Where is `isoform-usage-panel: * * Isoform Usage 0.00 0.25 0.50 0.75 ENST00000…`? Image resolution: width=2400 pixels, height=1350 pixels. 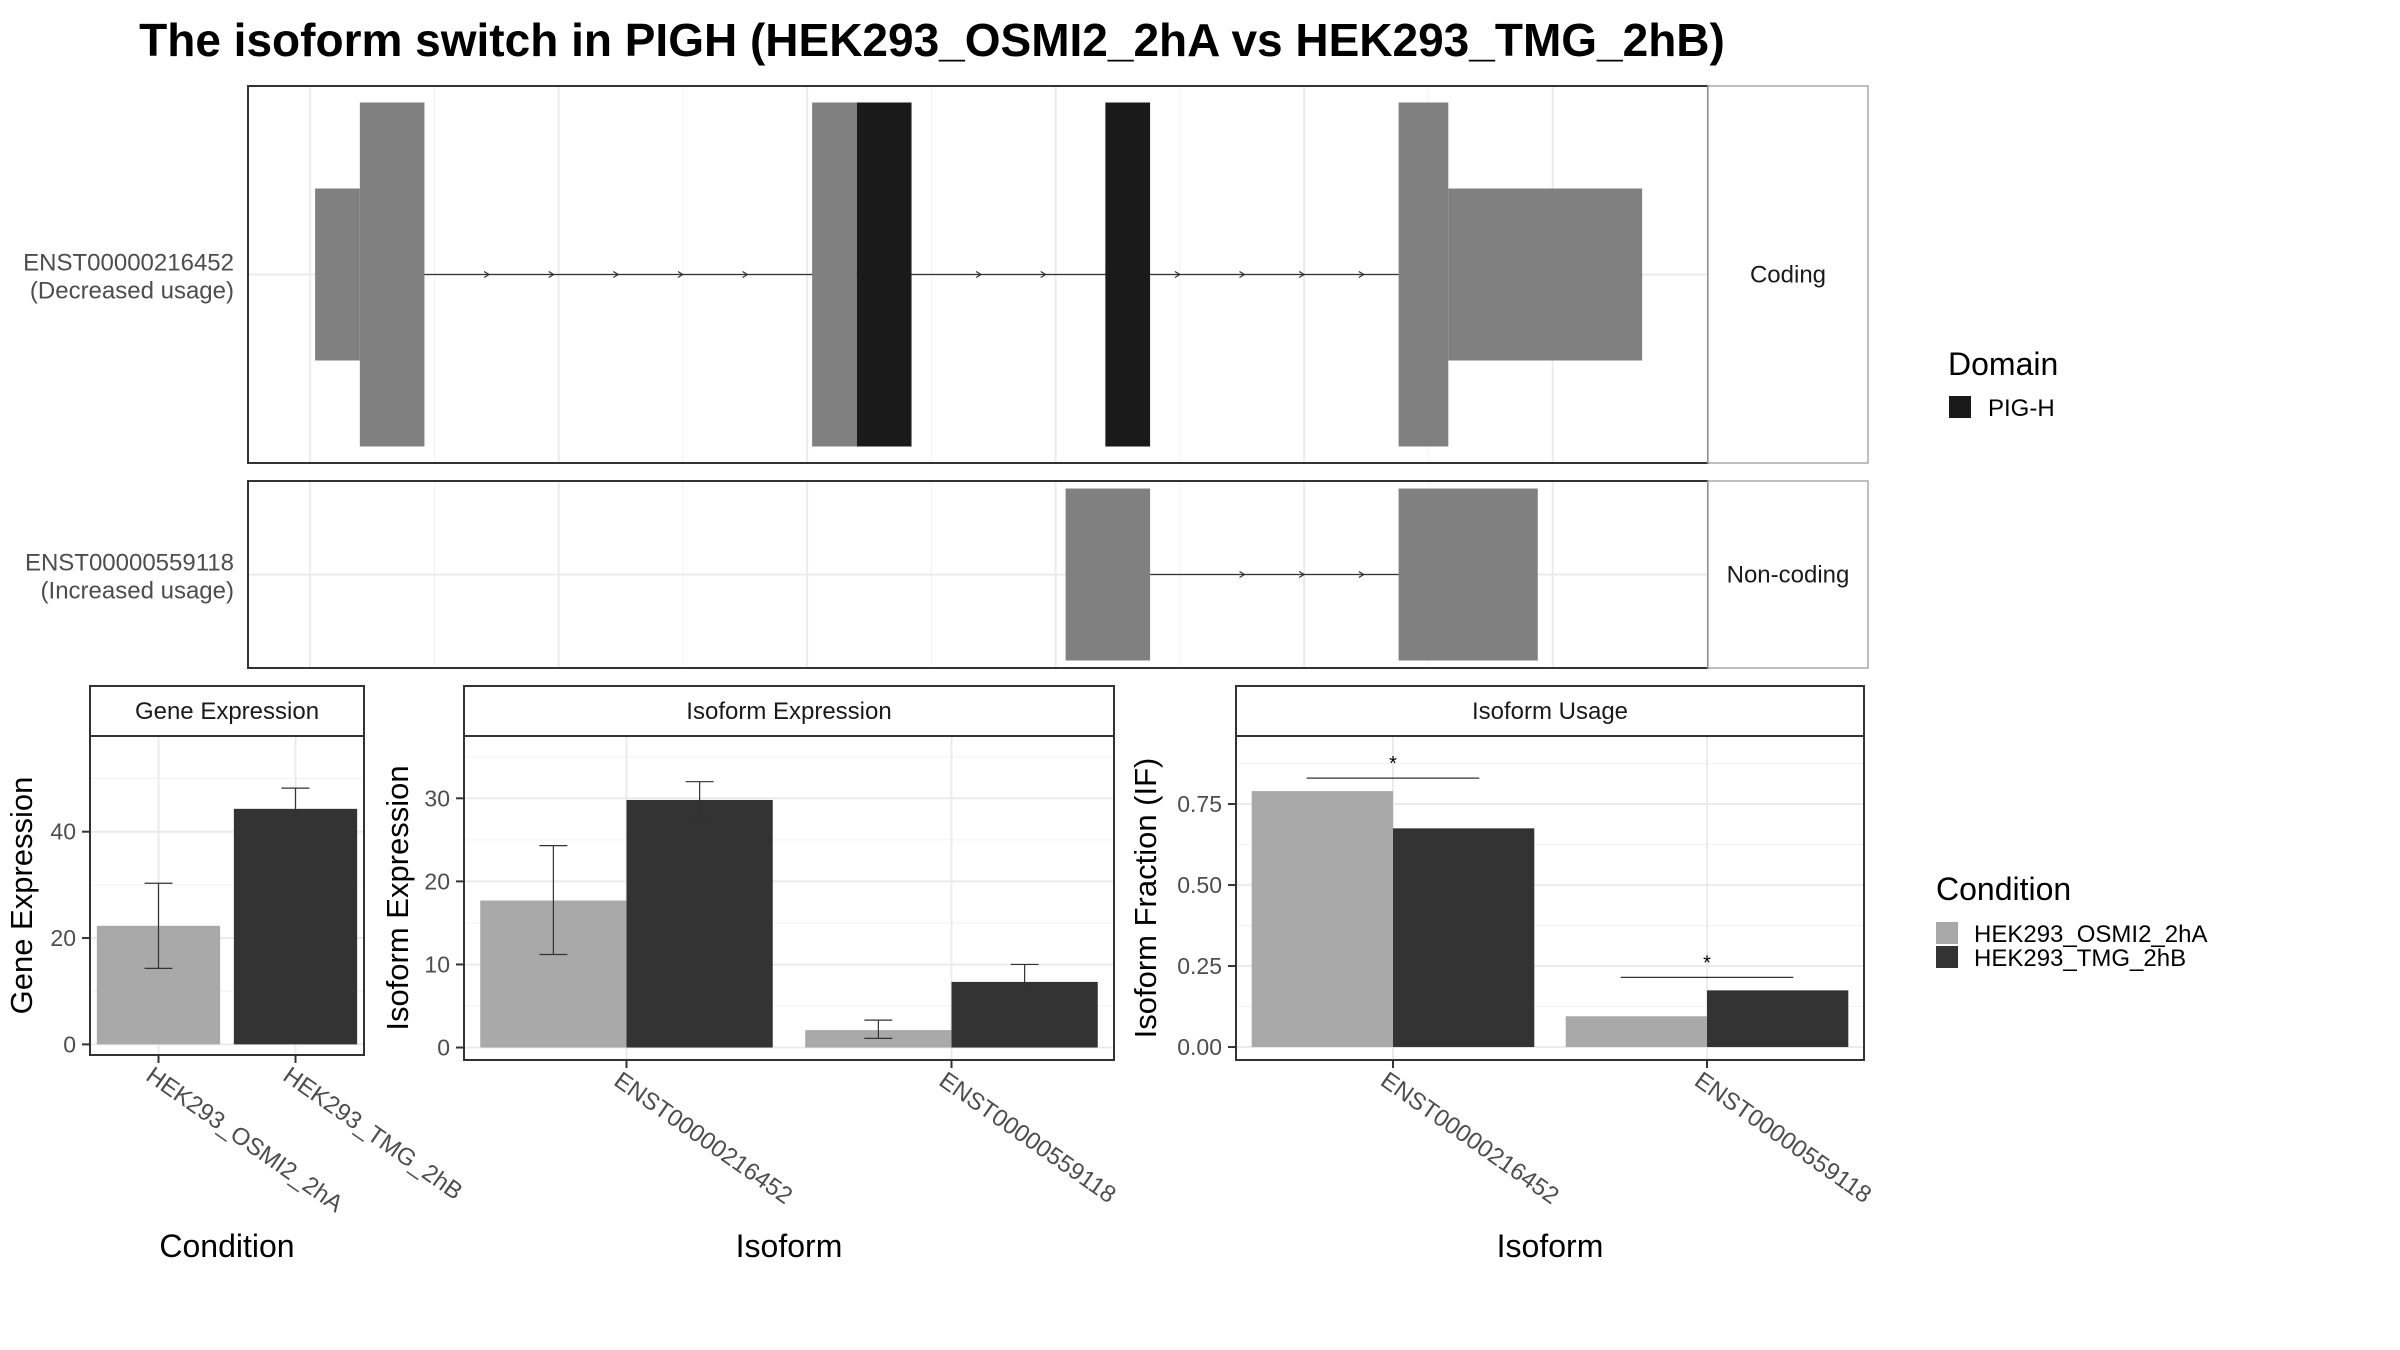
isoform-usage-panel: * * Isoform Usage 0.00 0.25 0.50 0.75 ENST00000… is located at coordinates (1502, 974).